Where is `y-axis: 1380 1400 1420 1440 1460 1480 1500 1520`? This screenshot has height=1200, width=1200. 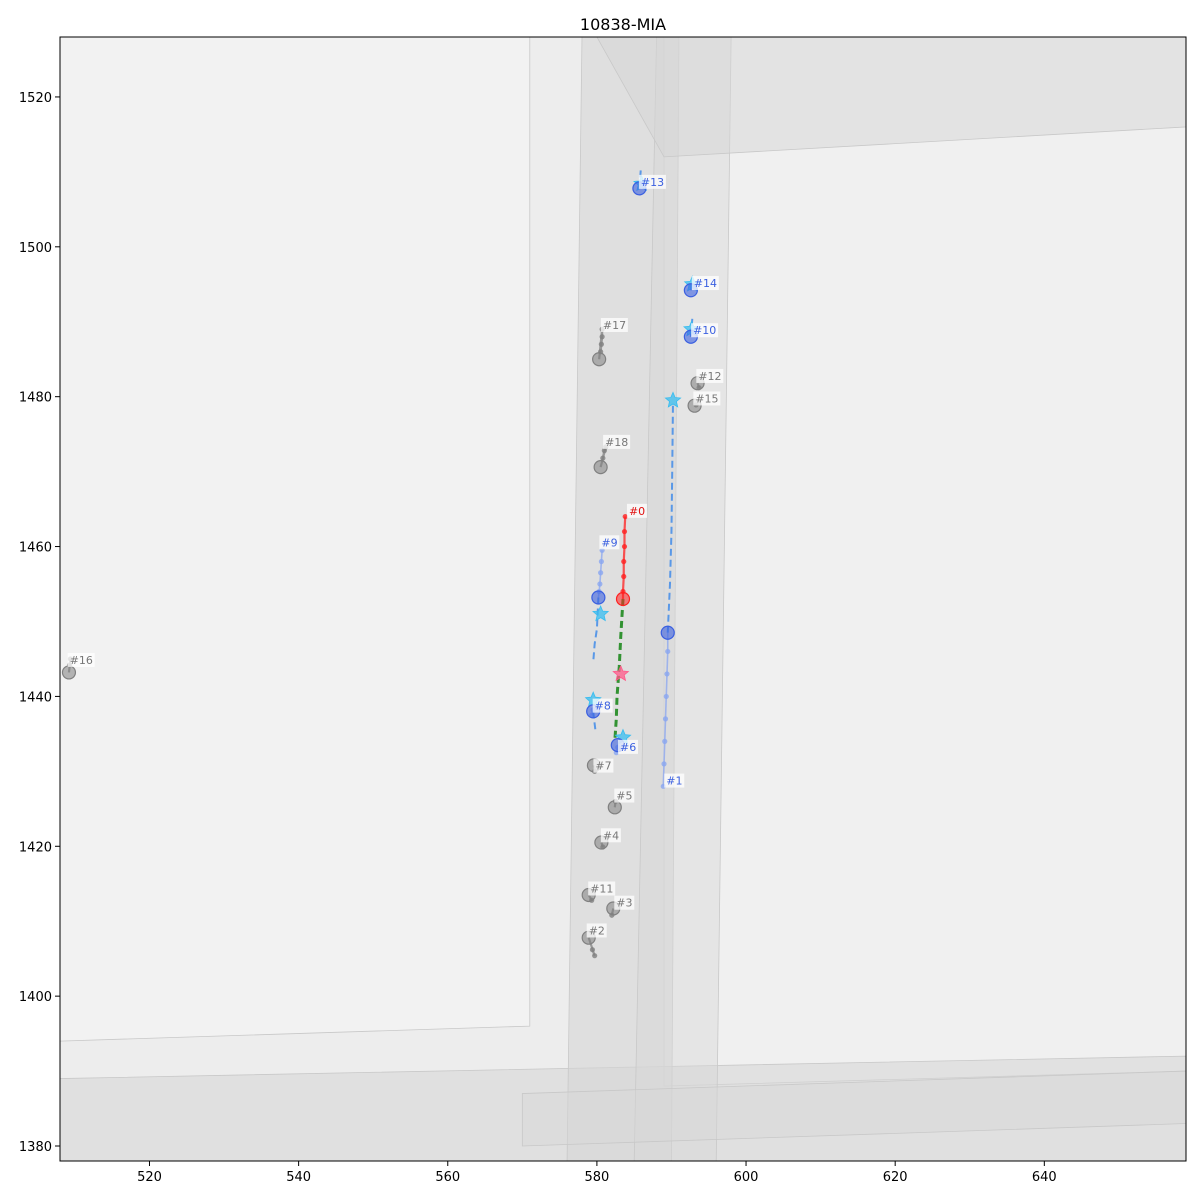 y-axis: 1380 1400 1420 1440 1460 1480 1500 1520 is located at coordinates (39, 623).